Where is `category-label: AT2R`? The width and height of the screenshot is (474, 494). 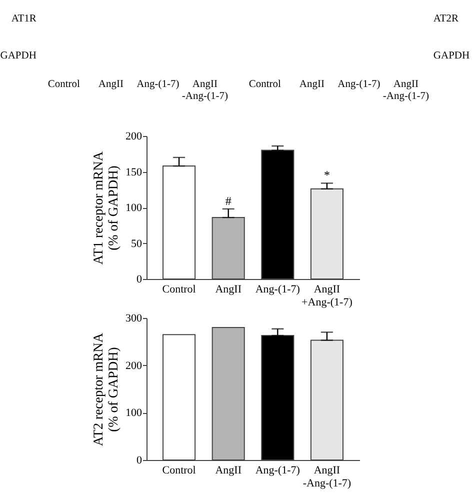
category-label: AT2R is located at coordinates (446, 19).